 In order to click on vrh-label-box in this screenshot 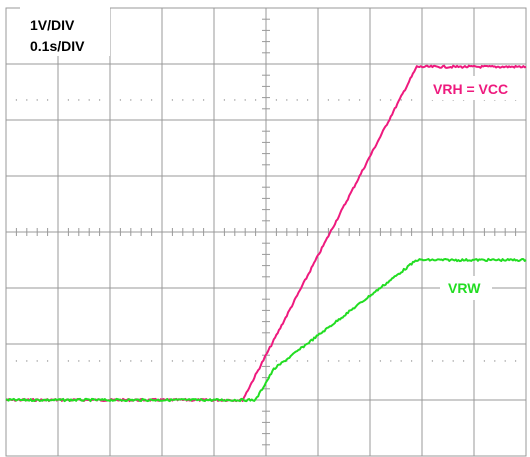, I will do `click(476, 88)`.